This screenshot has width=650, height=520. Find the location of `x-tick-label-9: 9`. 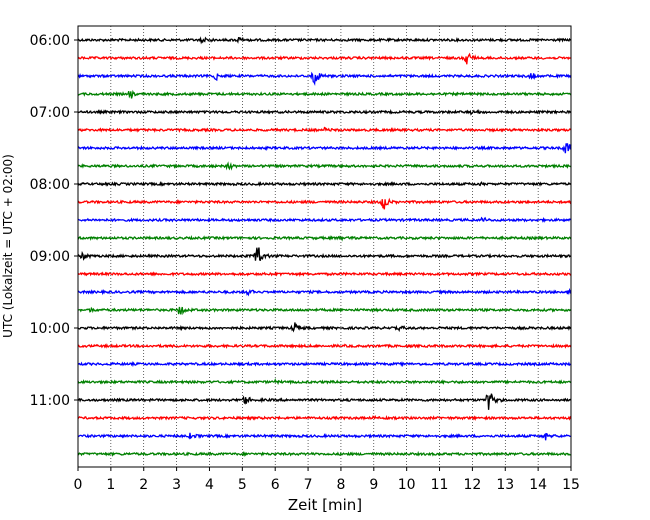

x-tick-label-9: 9 is located at coordinates (373, 485).